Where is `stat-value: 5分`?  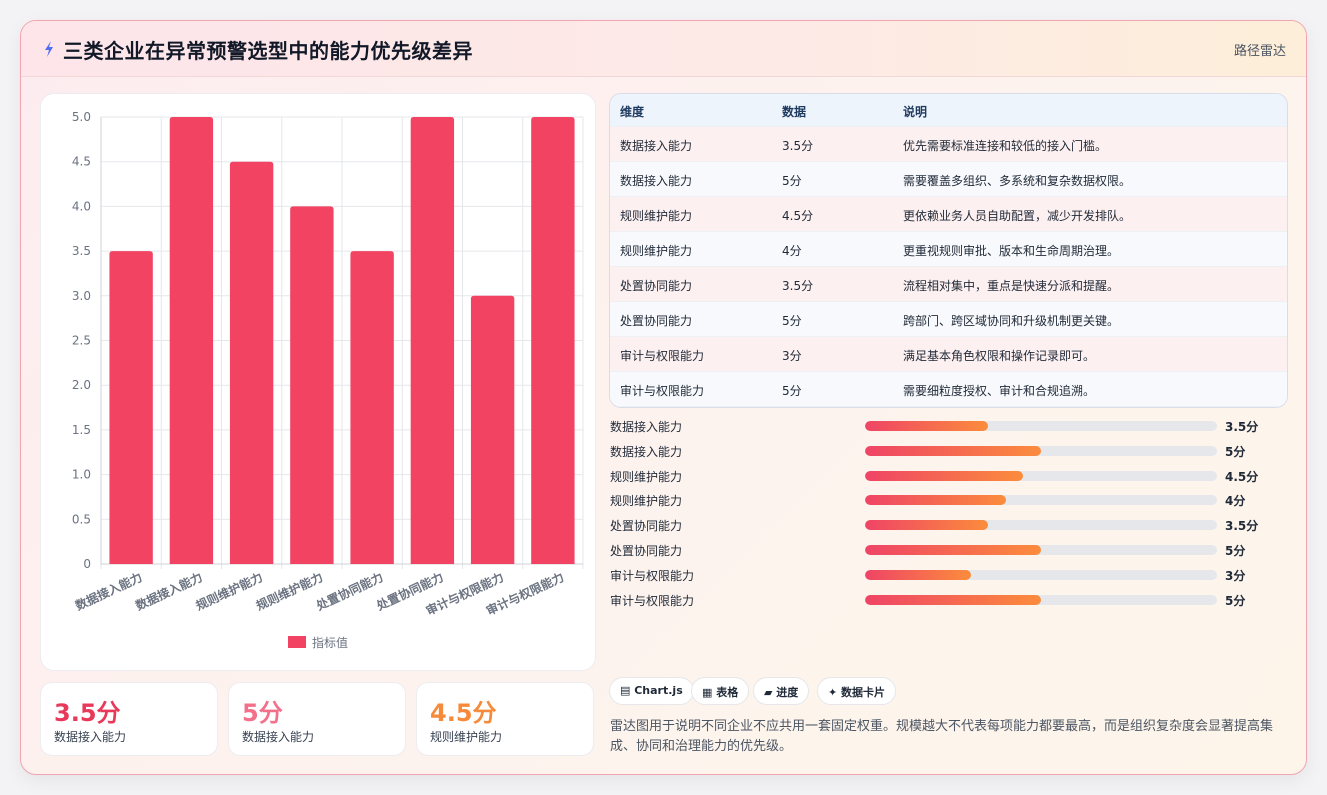
stat-value: 5分 is located at coordinates (262, 713).